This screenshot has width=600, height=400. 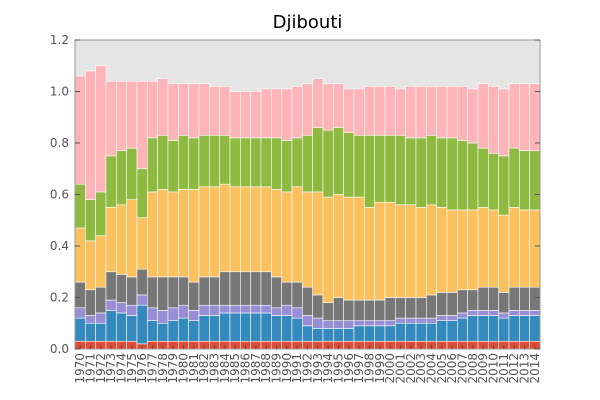 I want to click on y-tick-label-4: 0.8, so click(x=59, y=143).